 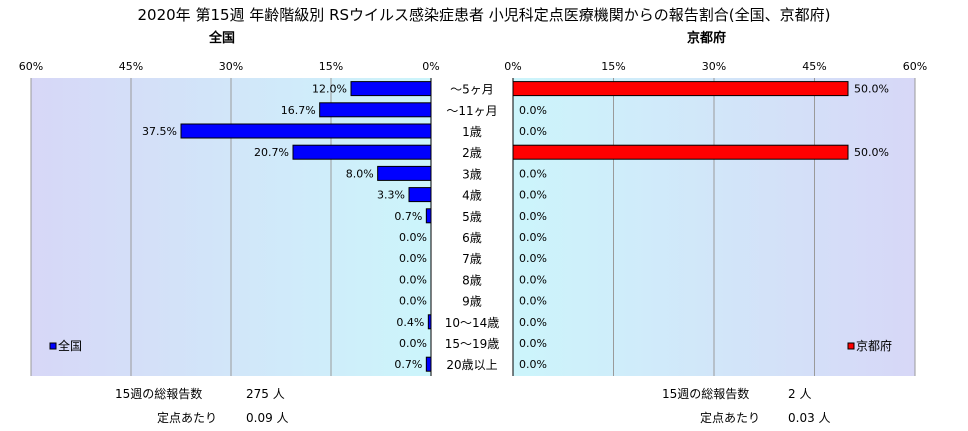 What do you see at coordinates (915, 66) in the screenshot?
I see `right-x-tick-label: 60%` at bounding box center [915, 66].